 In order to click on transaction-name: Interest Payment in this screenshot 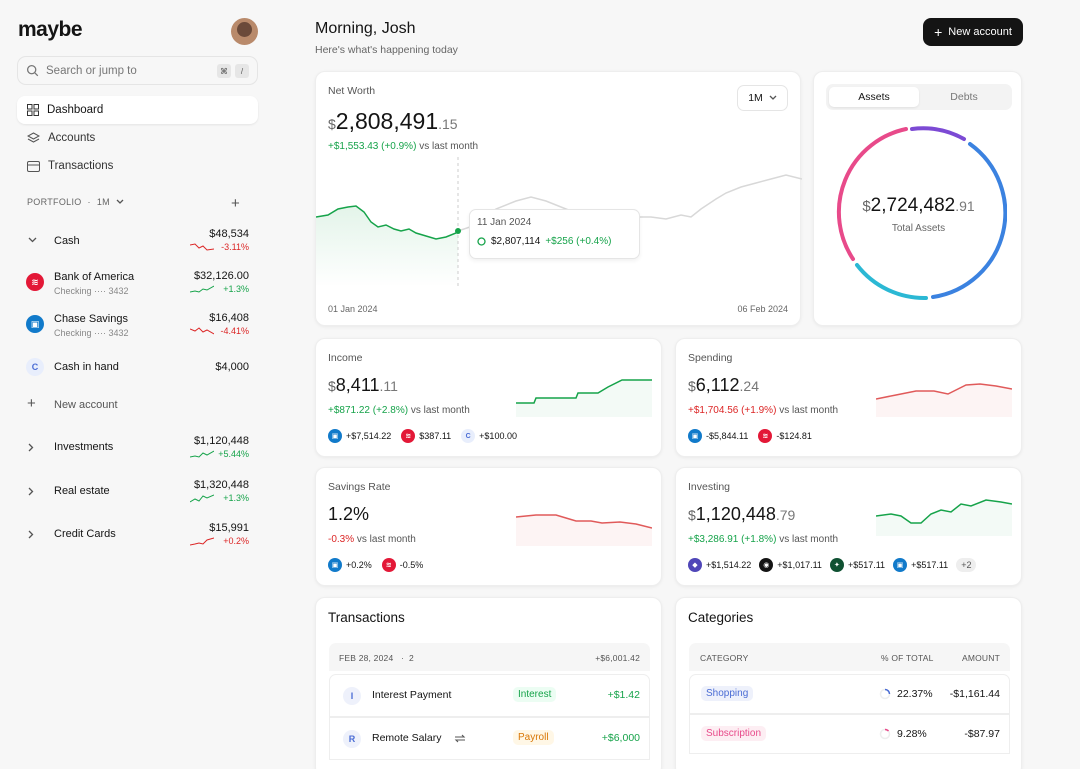, I will do `click(412, 695)`.